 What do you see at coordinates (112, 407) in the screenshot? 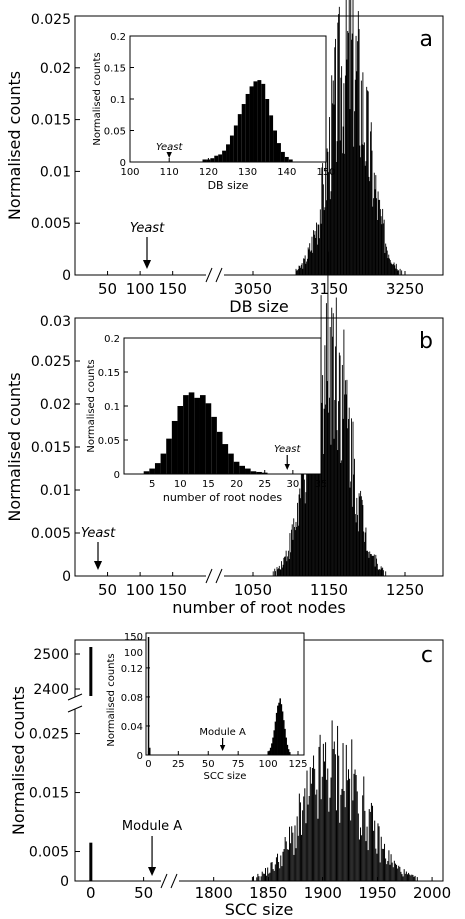
I see `inset-y-tick-label: 0.1` at bounding box center [112, 407].